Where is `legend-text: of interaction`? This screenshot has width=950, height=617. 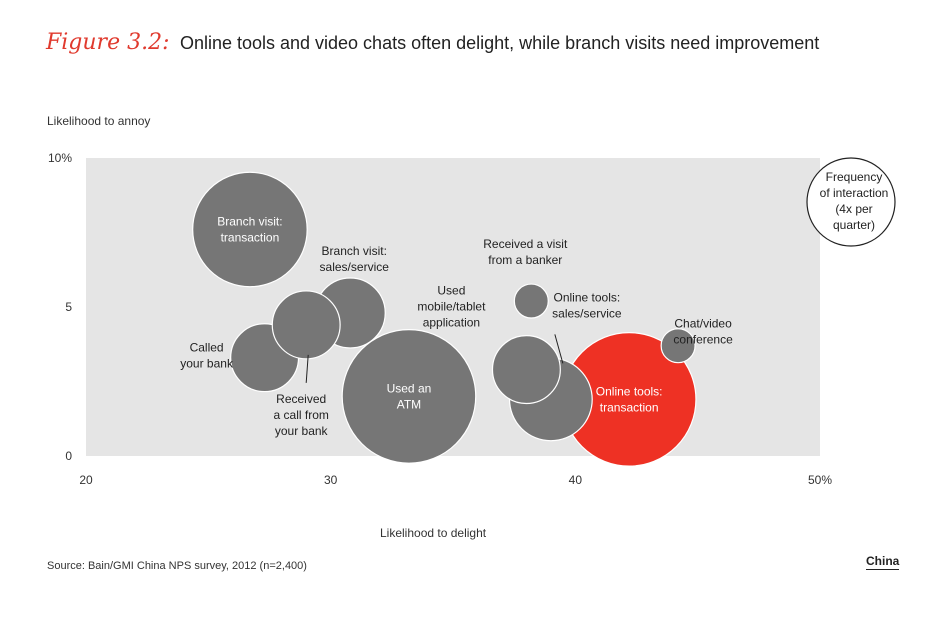 legend-text: of interaction is located at coordinates (854, 193).